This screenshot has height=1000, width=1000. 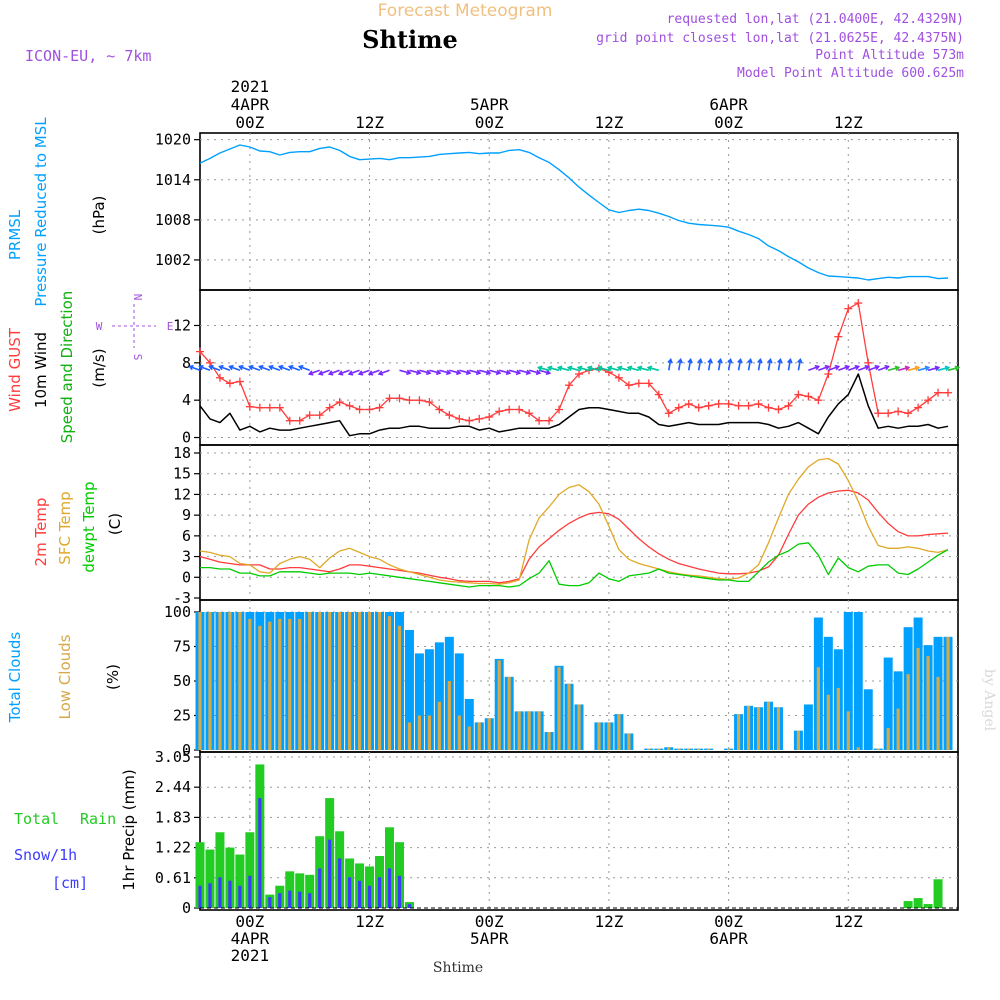 What do you see at coordinates (489, 104) in the screenshot?
I see `top-time-label: 5APR` at bounding box center [489, 104].